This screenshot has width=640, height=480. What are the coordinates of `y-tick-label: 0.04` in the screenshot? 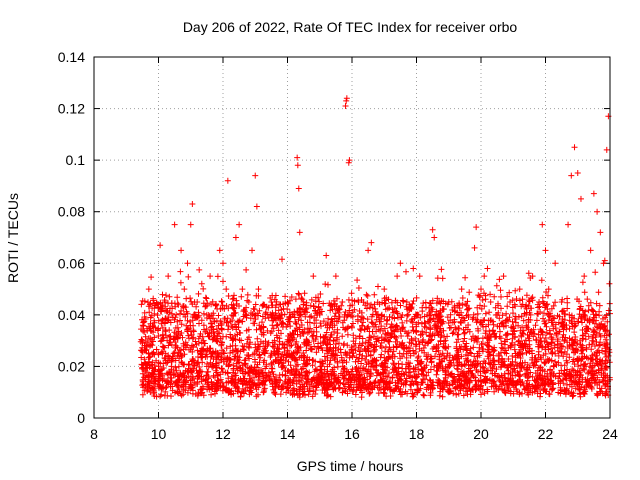 It's located at (71, 315).